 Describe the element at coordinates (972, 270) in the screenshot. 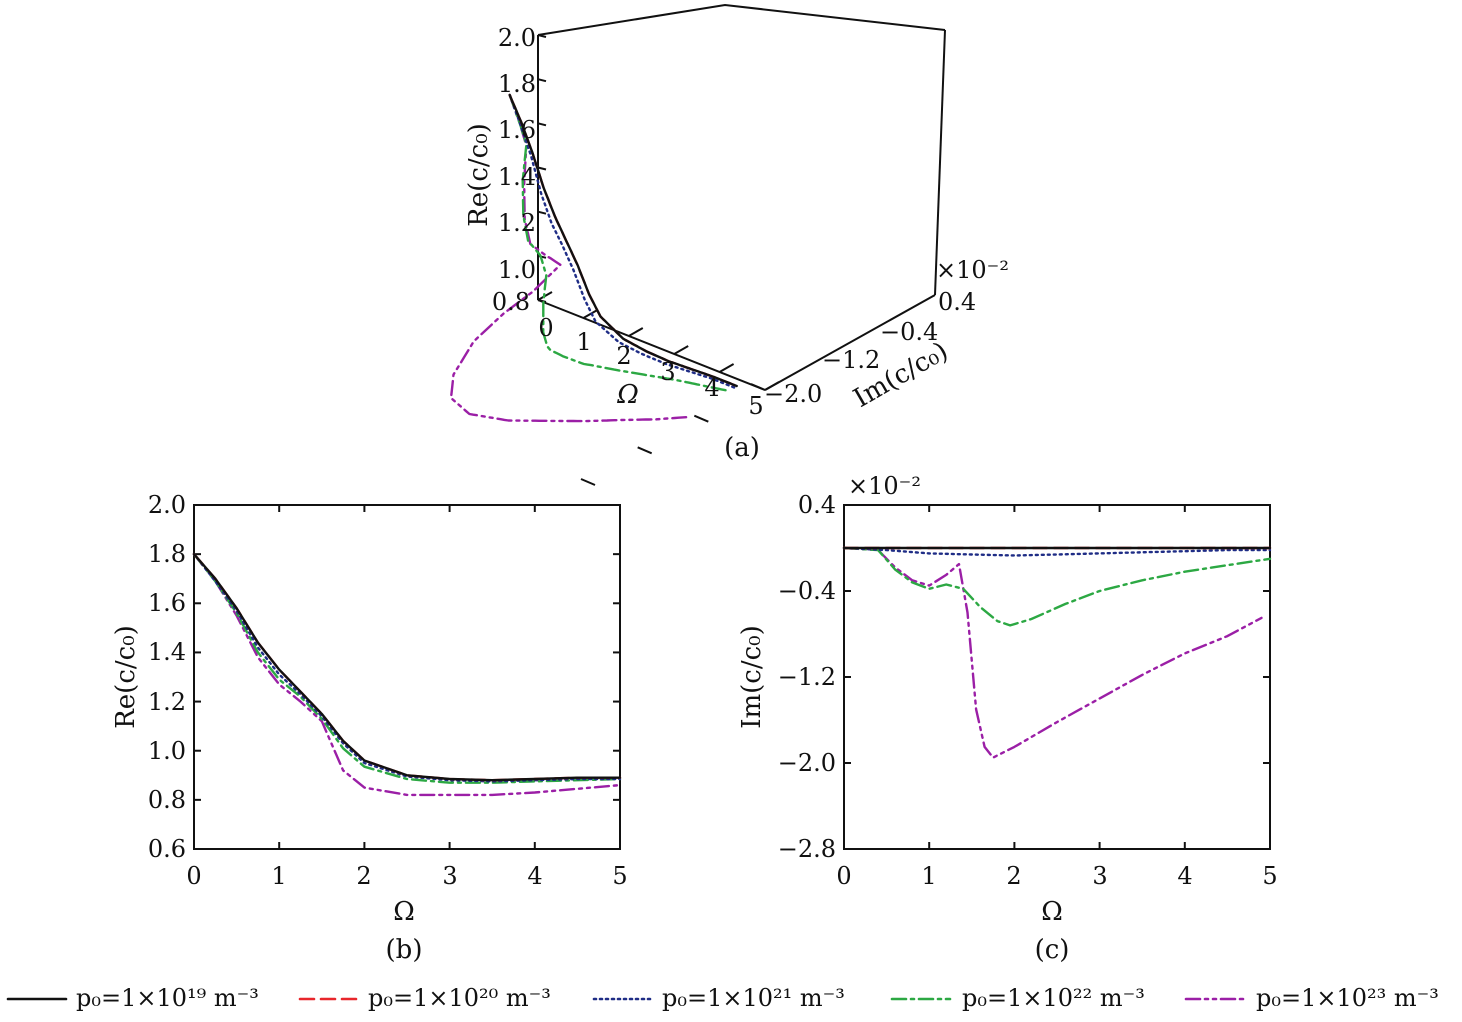

I see `a-y-exponent: ×10⁻²` at that location.